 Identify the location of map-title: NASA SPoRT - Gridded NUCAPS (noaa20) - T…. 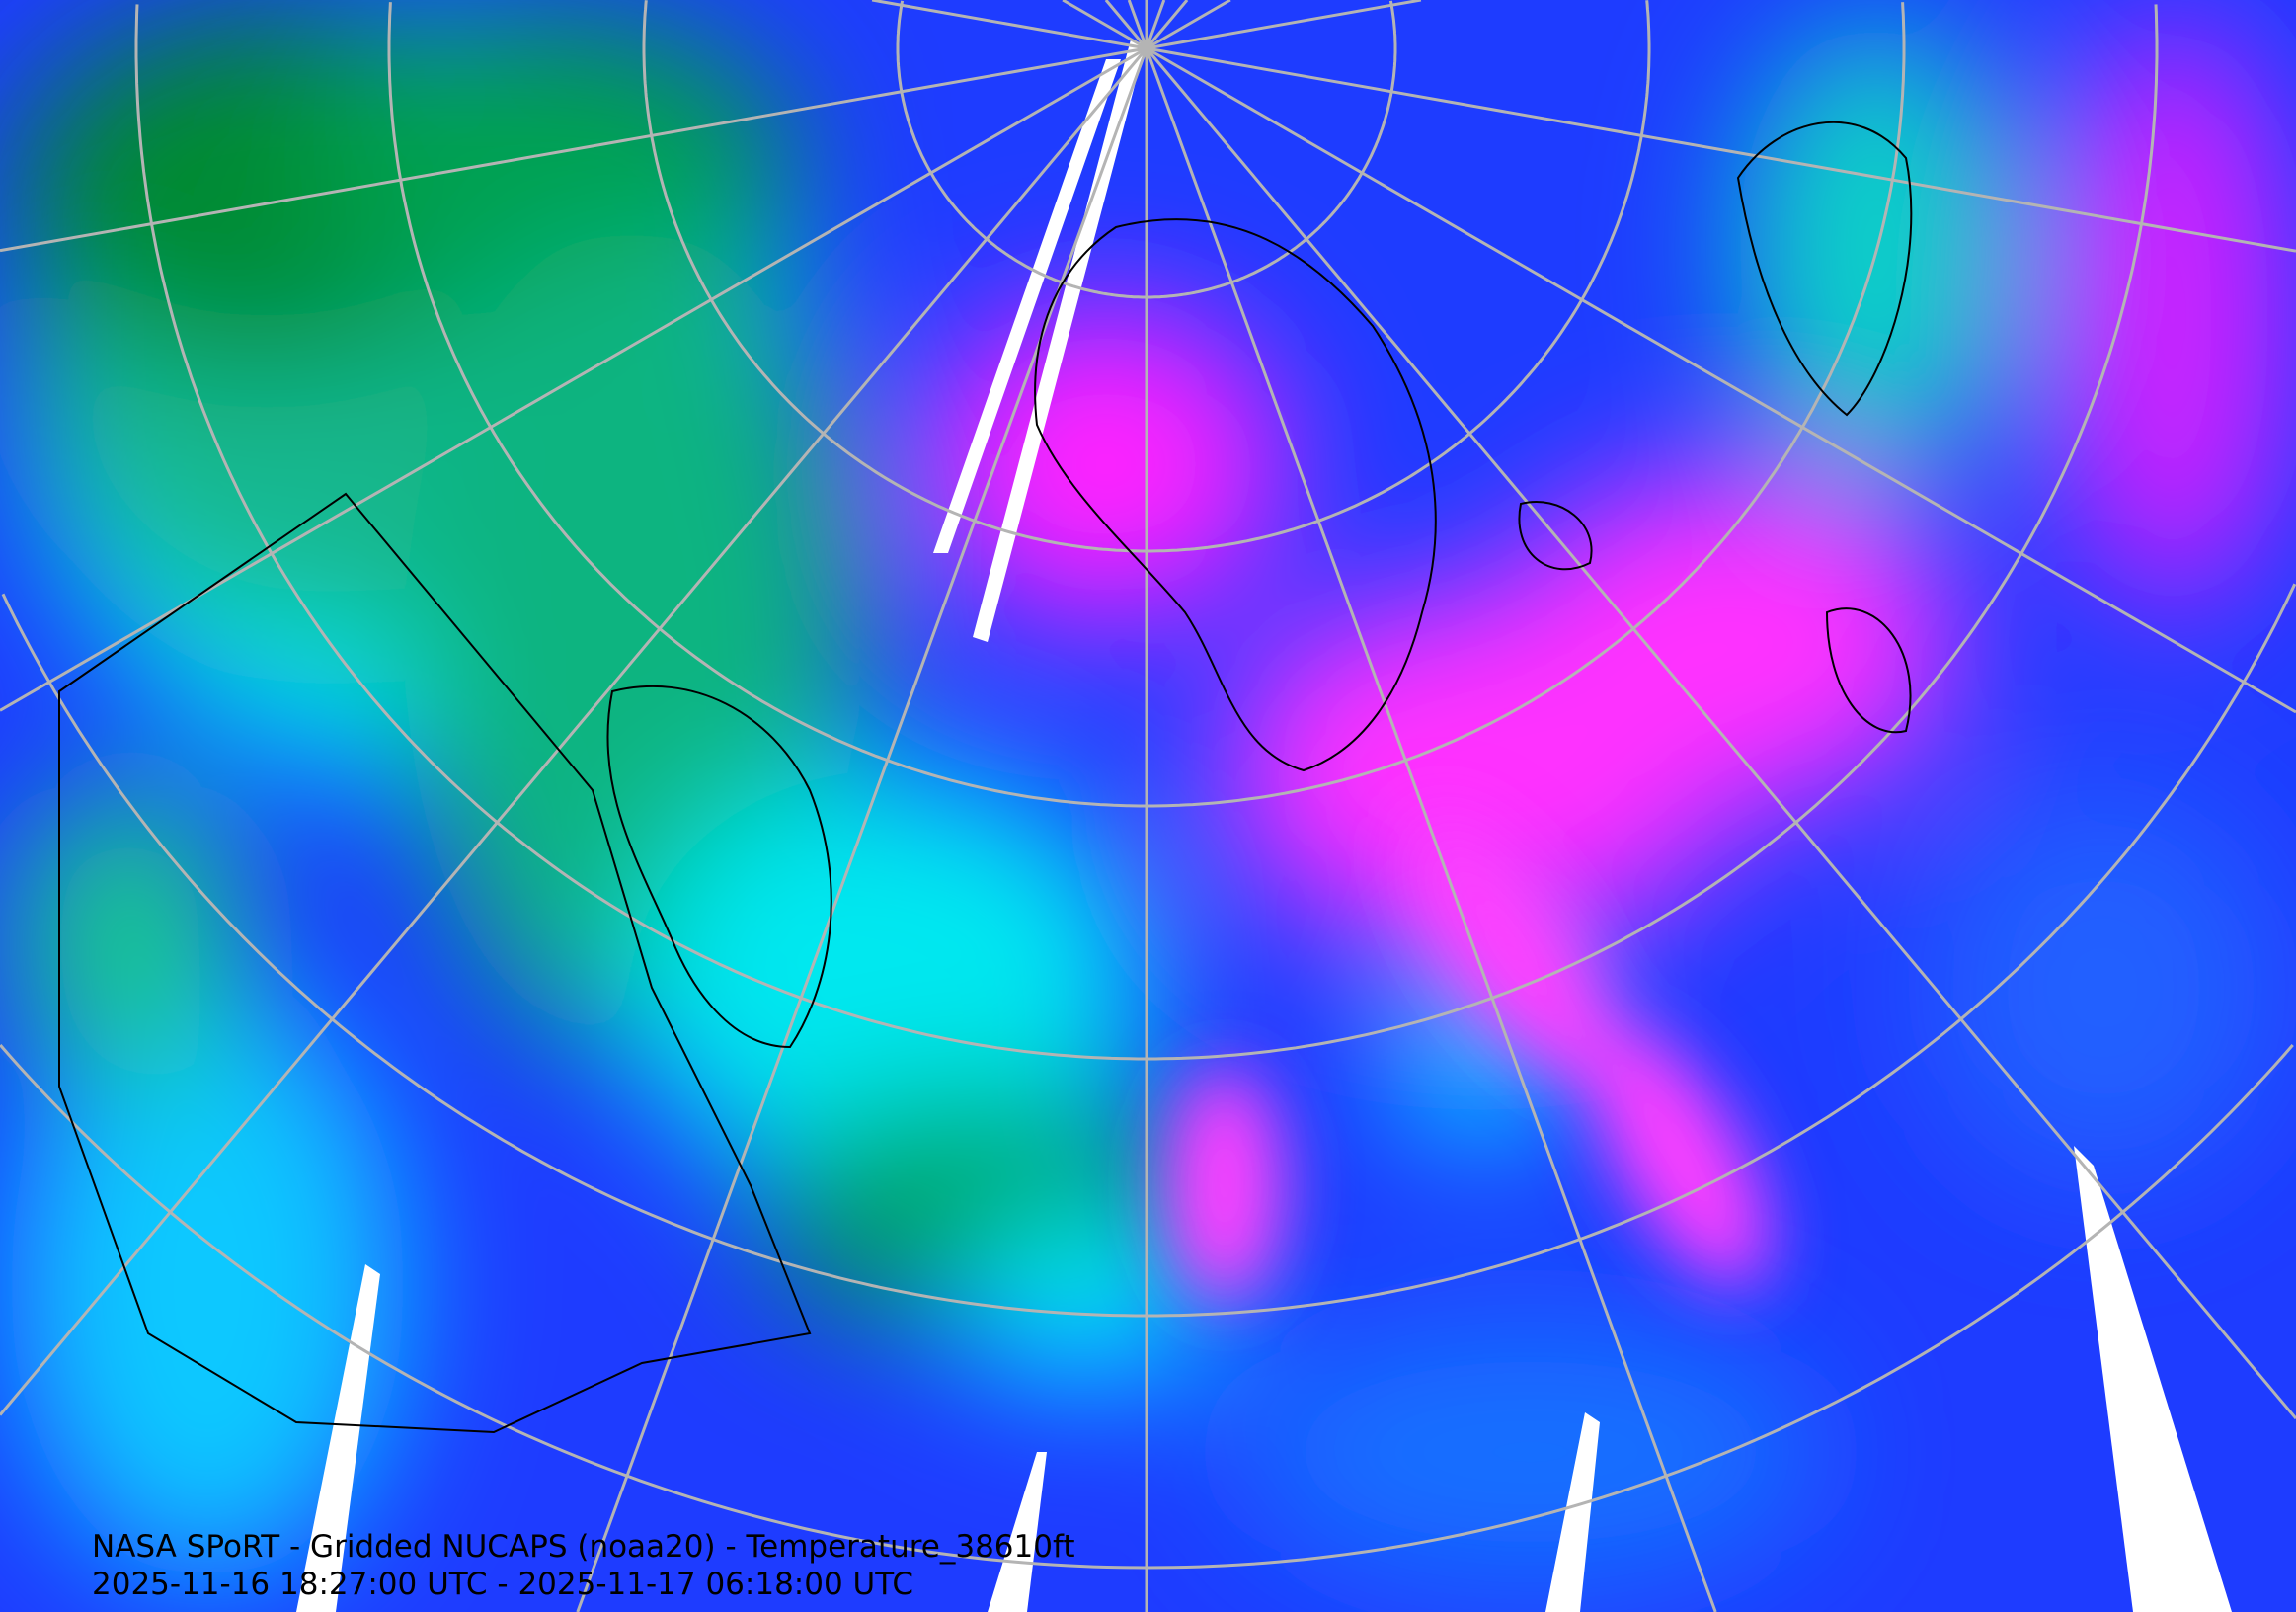
(583, 1547).